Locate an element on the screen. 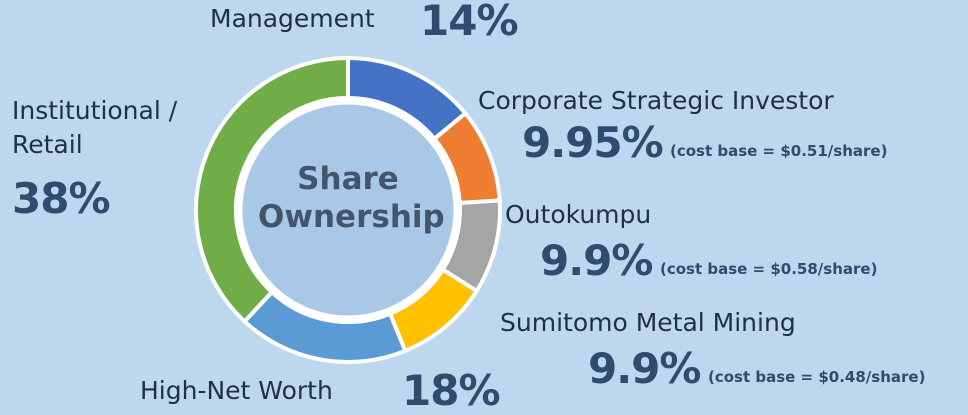 The height and width of the screenshot is (415, 968). slice-label: Corporate Strategic Investor is located at coordinates (656, 100).